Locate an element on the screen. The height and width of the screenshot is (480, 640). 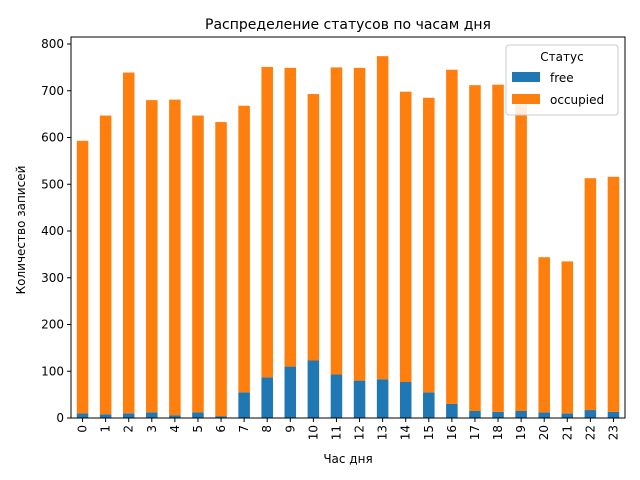
y-axis-label: Количество записей is located at coordinates (21, 230).